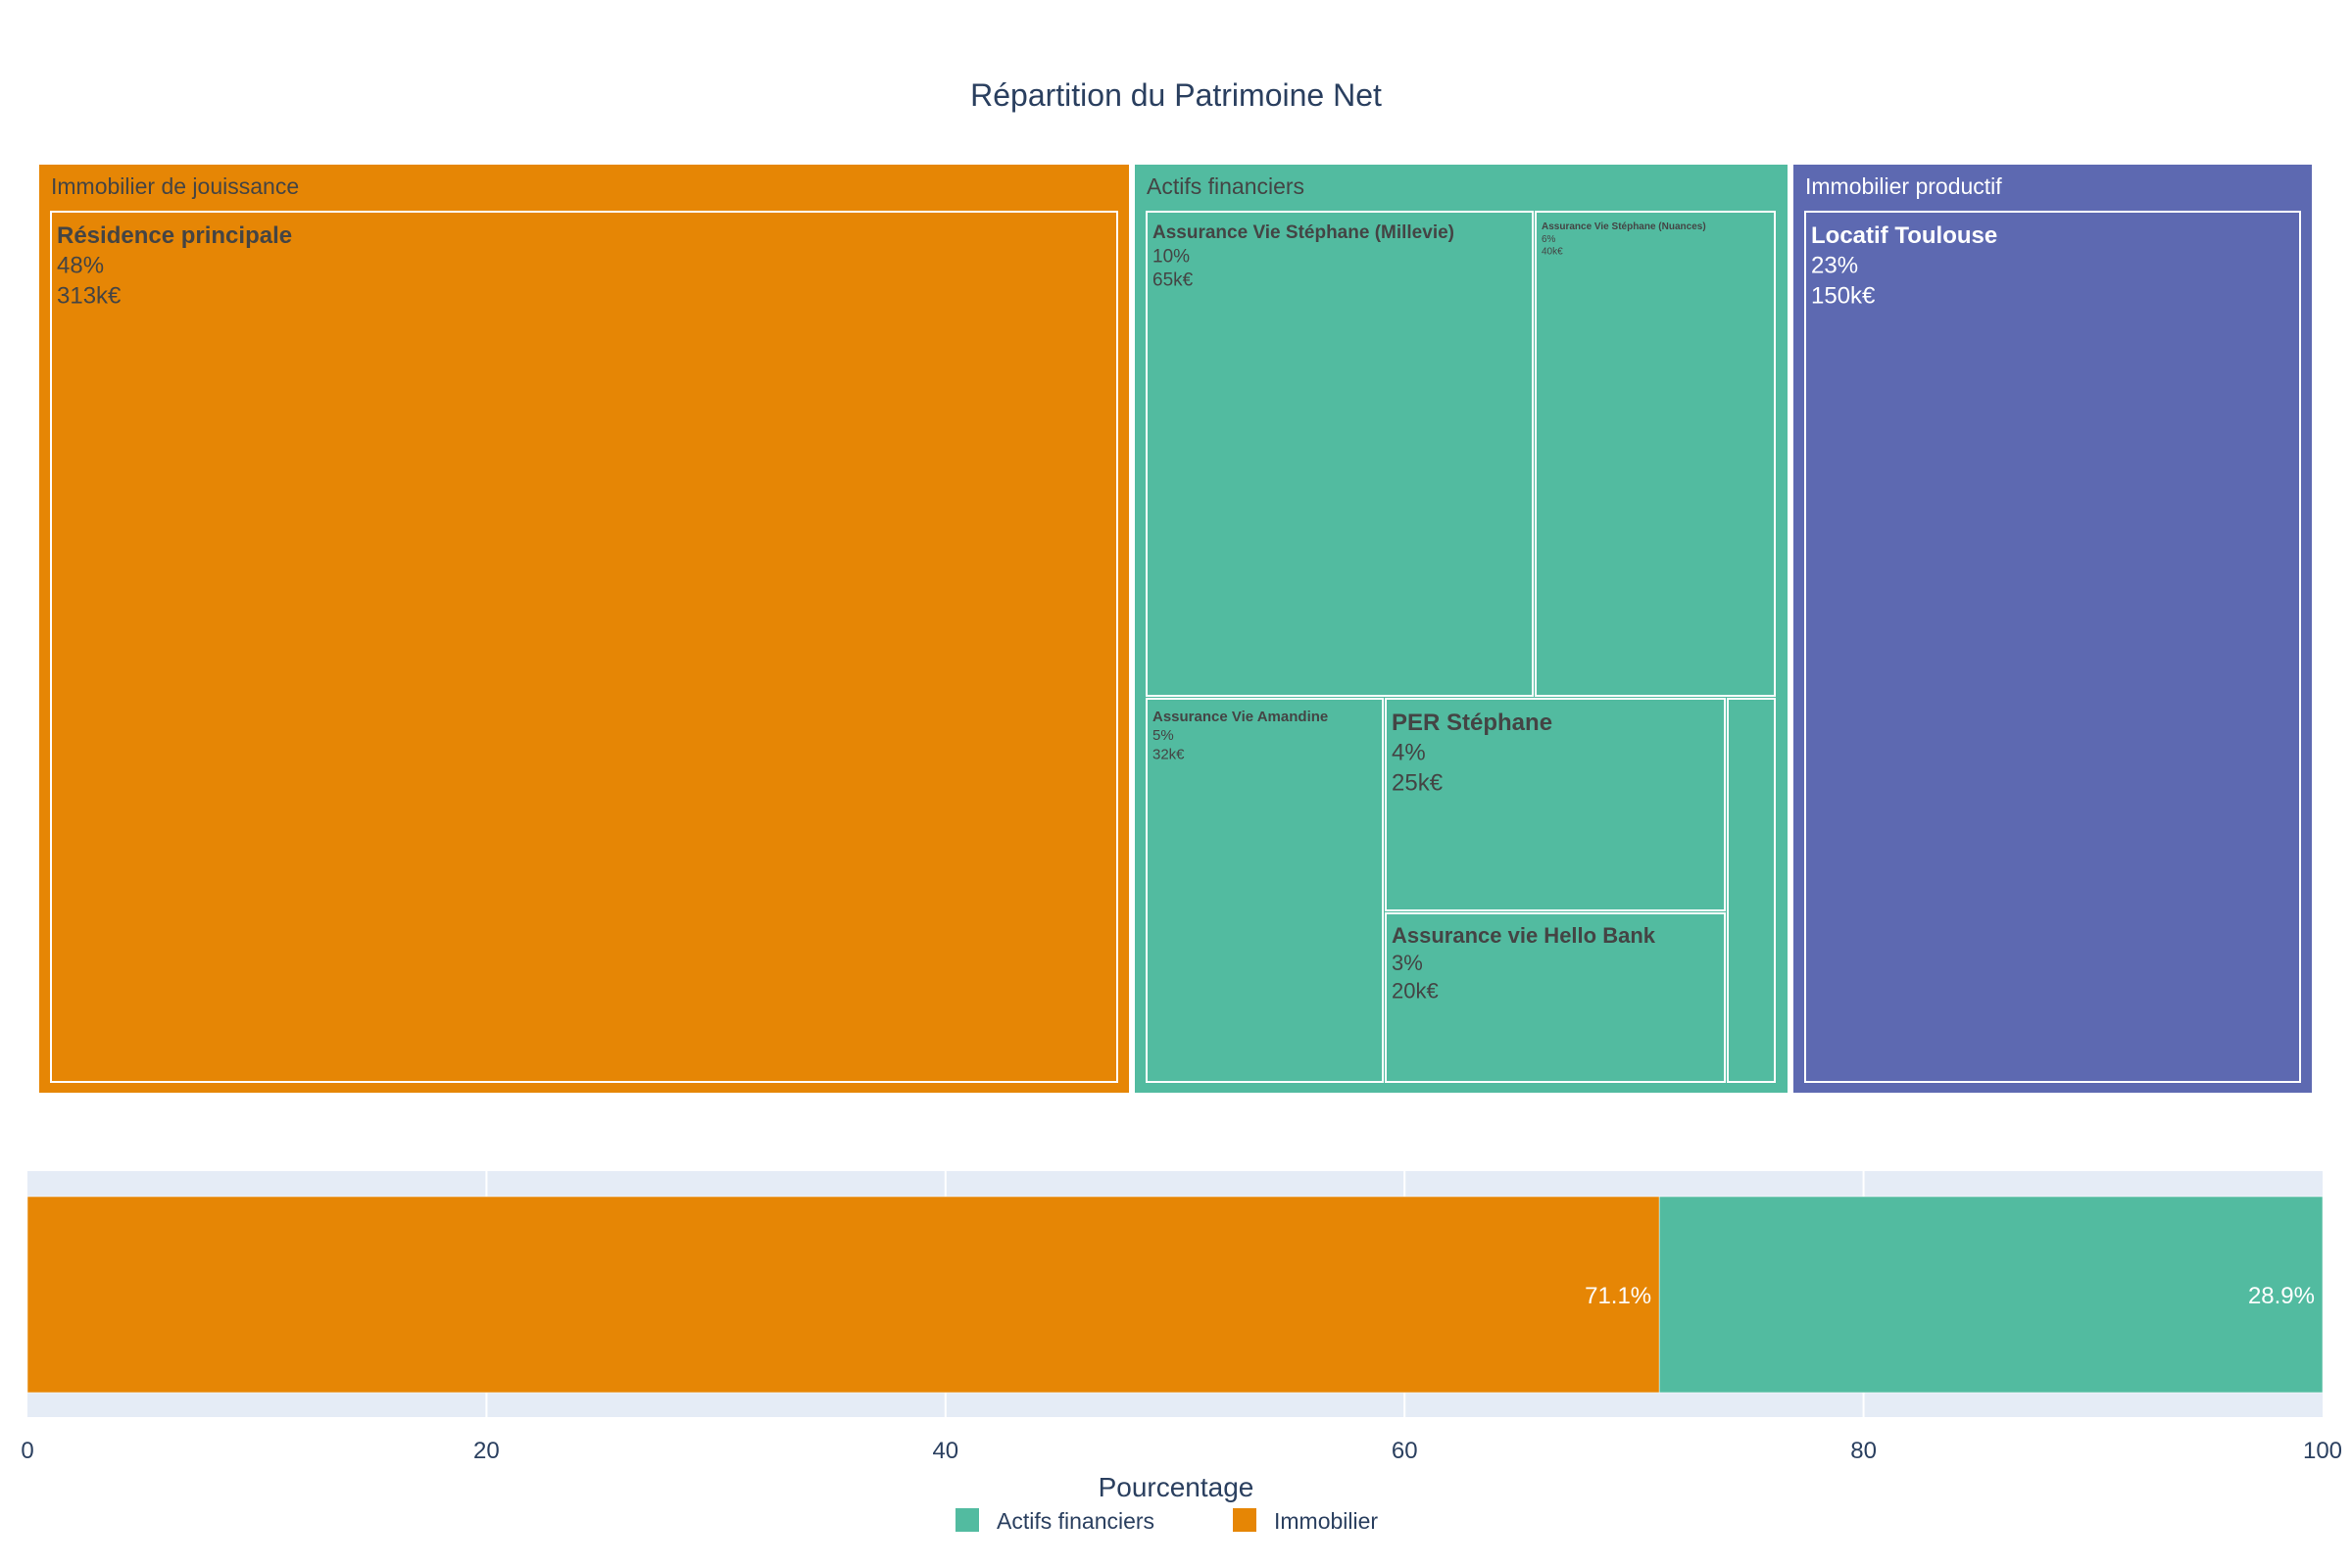 This screenshot has width=2352, height=1568. I want to click on treemap-tile-pct: 4%, so click(1409, 753).